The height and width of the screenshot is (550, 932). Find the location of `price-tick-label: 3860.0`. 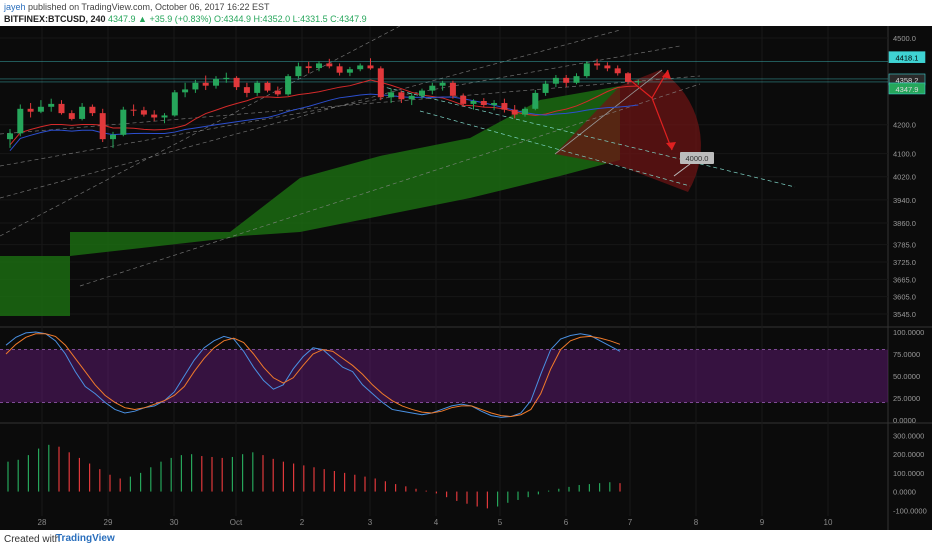

price-tick-label: 3860.0 is located at coordinates (904, 223).